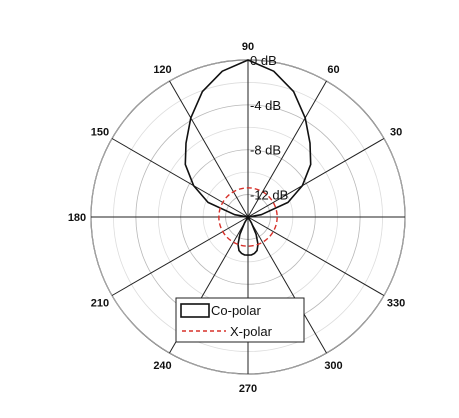 The height and width of the screenshot is (418, 459). I want to click on legend-swatch-co-polar, so click(195, 310).